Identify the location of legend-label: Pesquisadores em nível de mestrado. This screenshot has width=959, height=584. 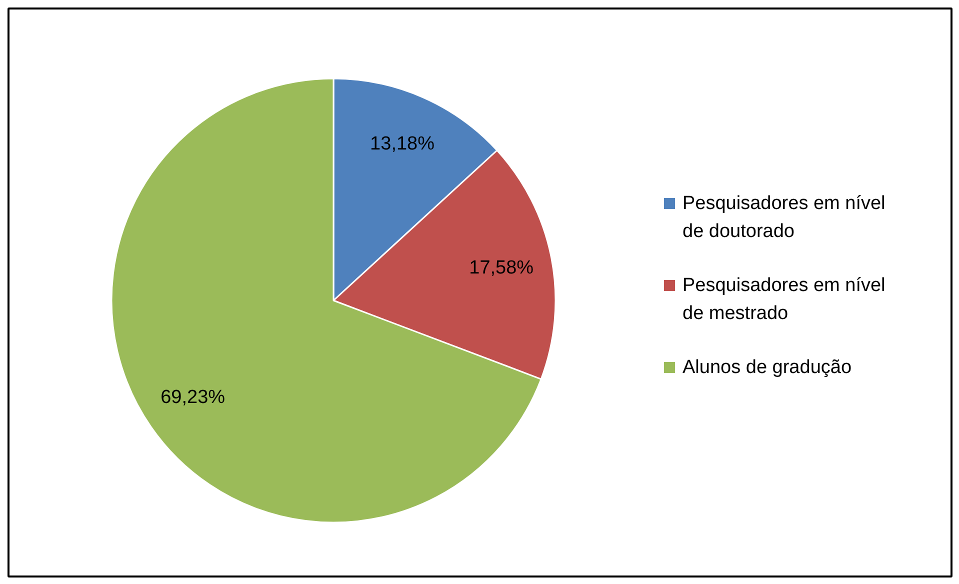
(784, 299).